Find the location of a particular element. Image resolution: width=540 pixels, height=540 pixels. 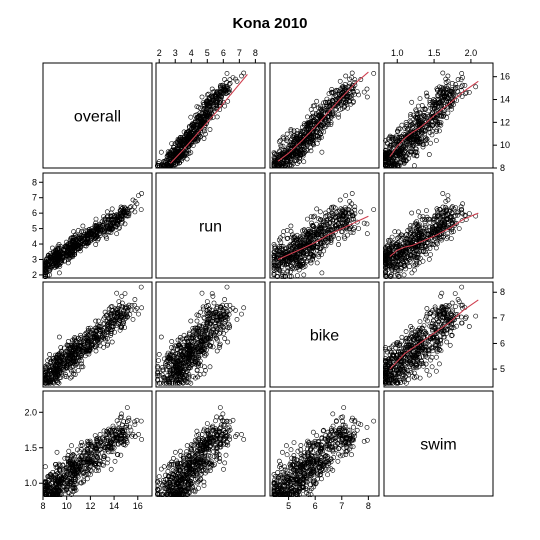

panel-overall-overall: overall is located at coordinates (97, 115).